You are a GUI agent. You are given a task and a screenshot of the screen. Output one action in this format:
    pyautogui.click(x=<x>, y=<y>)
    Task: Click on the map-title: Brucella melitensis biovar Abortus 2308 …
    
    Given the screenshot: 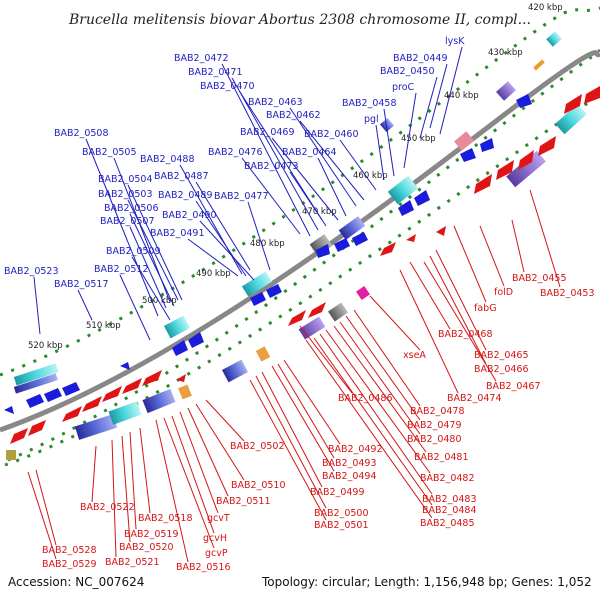 What is the action you would take?
    pyautogui.click(x=299, y=20)
    